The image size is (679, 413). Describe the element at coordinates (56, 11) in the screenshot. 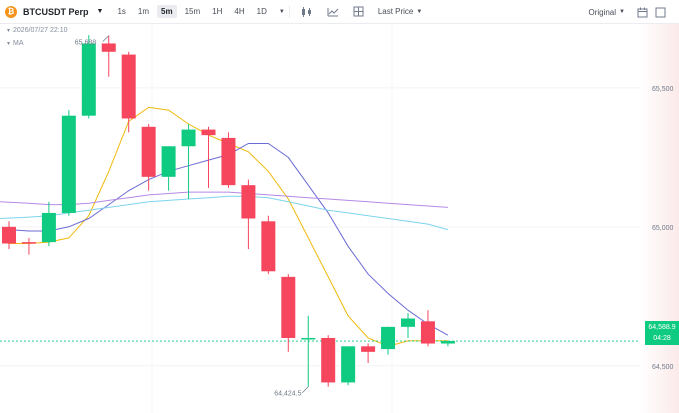

I see `symbol-name: BTCUSDT Perp` at that location.